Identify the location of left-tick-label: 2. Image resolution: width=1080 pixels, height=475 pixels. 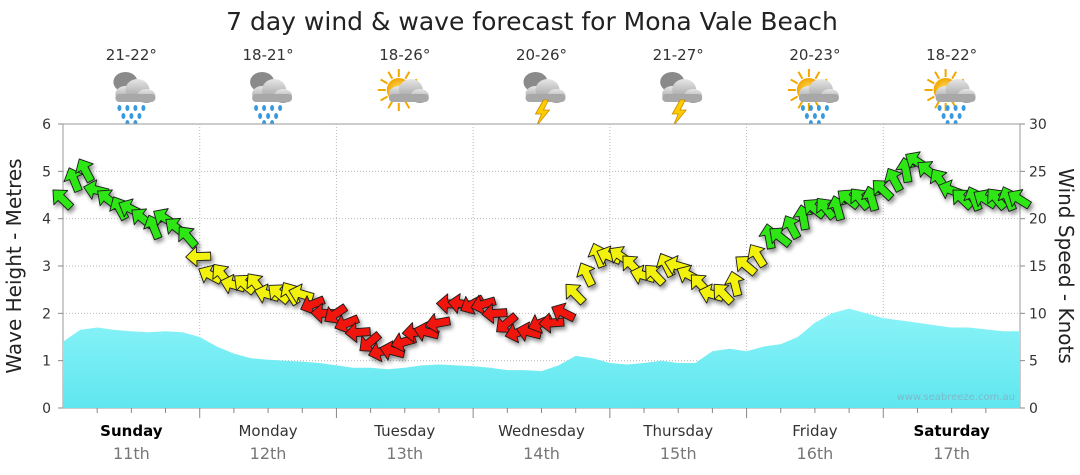
(46, 314).